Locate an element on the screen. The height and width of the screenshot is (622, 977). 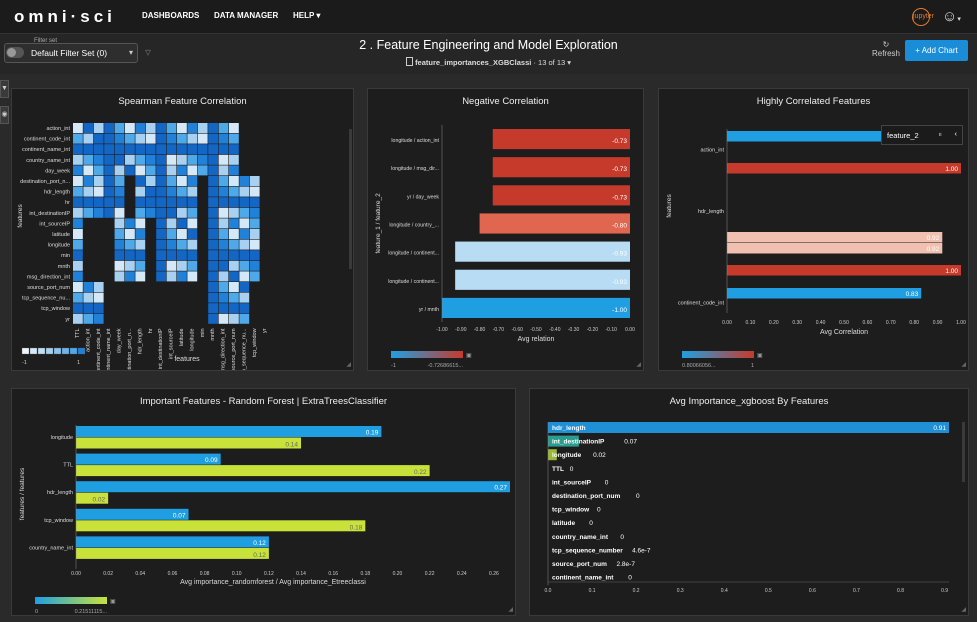
heatmap-col-label: int_destinationIP is located at coordinates (161, 348).